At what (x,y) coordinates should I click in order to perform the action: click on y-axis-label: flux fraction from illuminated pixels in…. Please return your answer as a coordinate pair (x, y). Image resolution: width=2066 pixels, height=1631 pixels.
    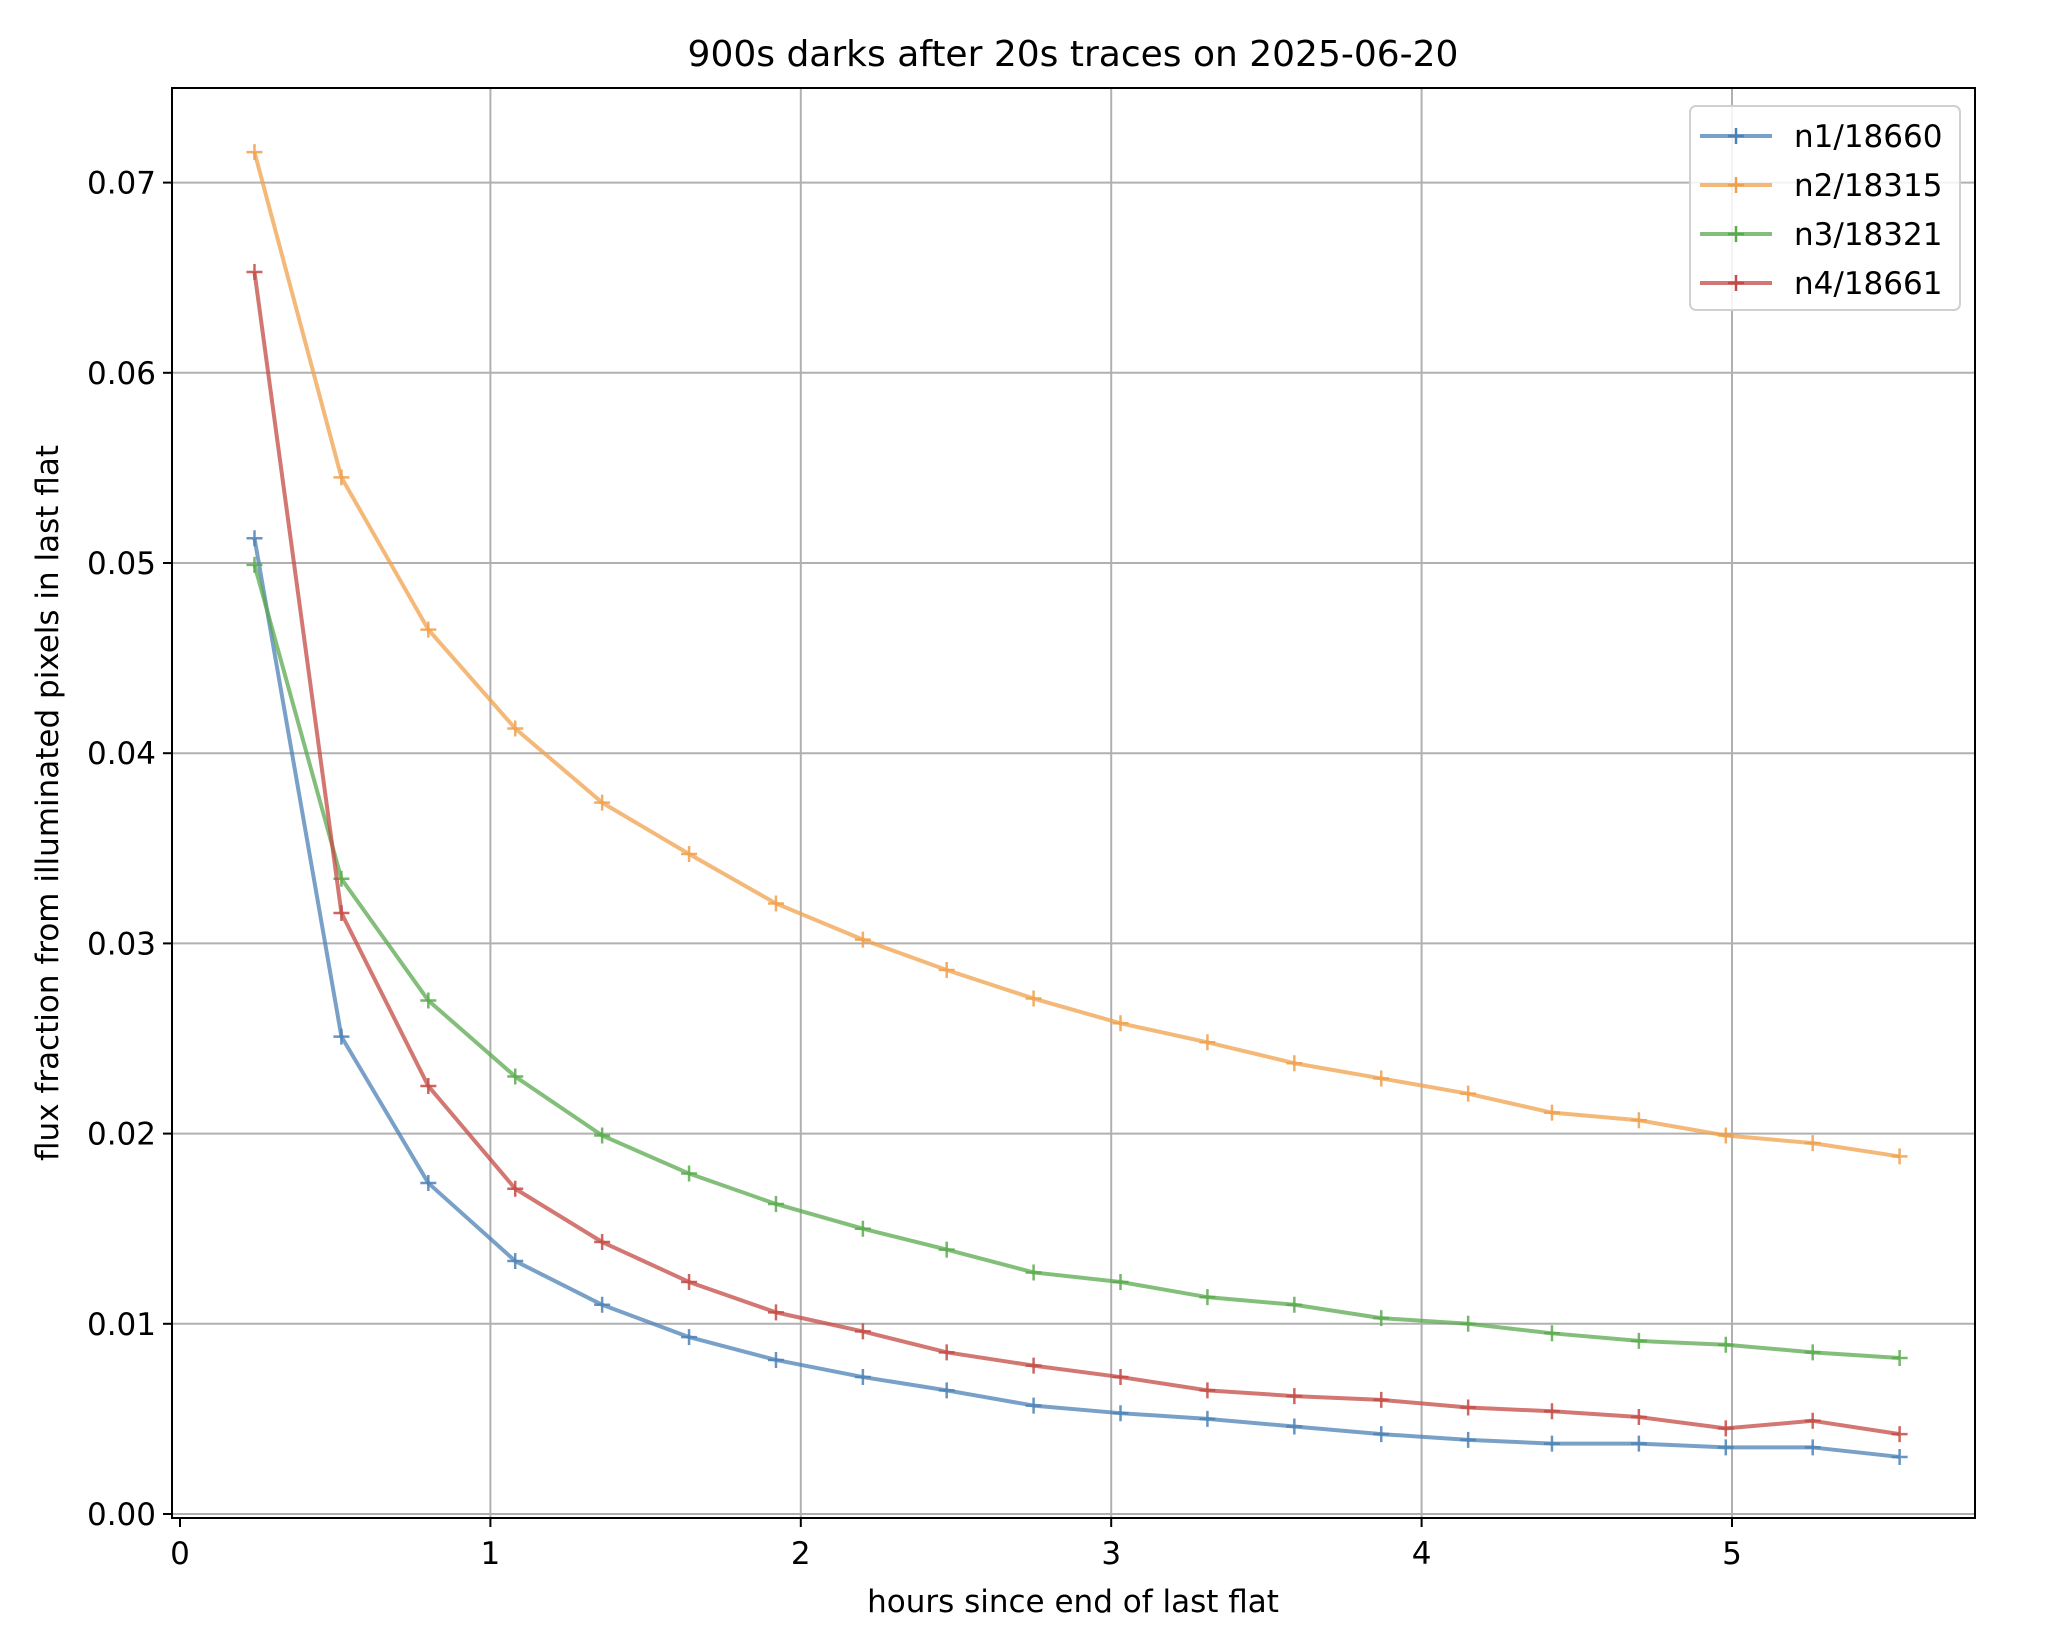
    Looking at the image, I should click on (48, 803).